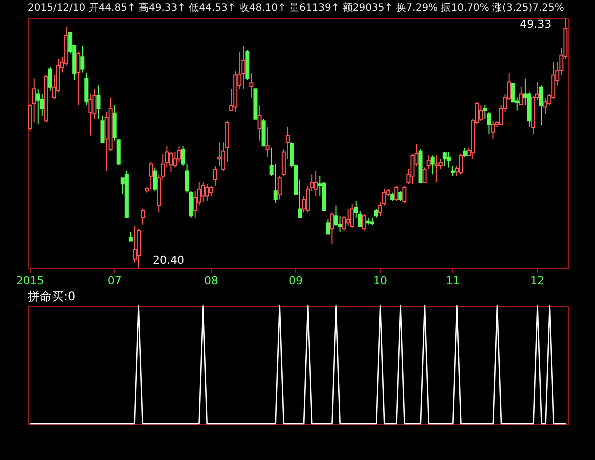 Image resolution: width=595 pixels, height=460 pixels. What do you see at coordinates (52, 296) in the screenshot?
I see `chart-title: 拼命买:0` at bounding box center [52, 296].